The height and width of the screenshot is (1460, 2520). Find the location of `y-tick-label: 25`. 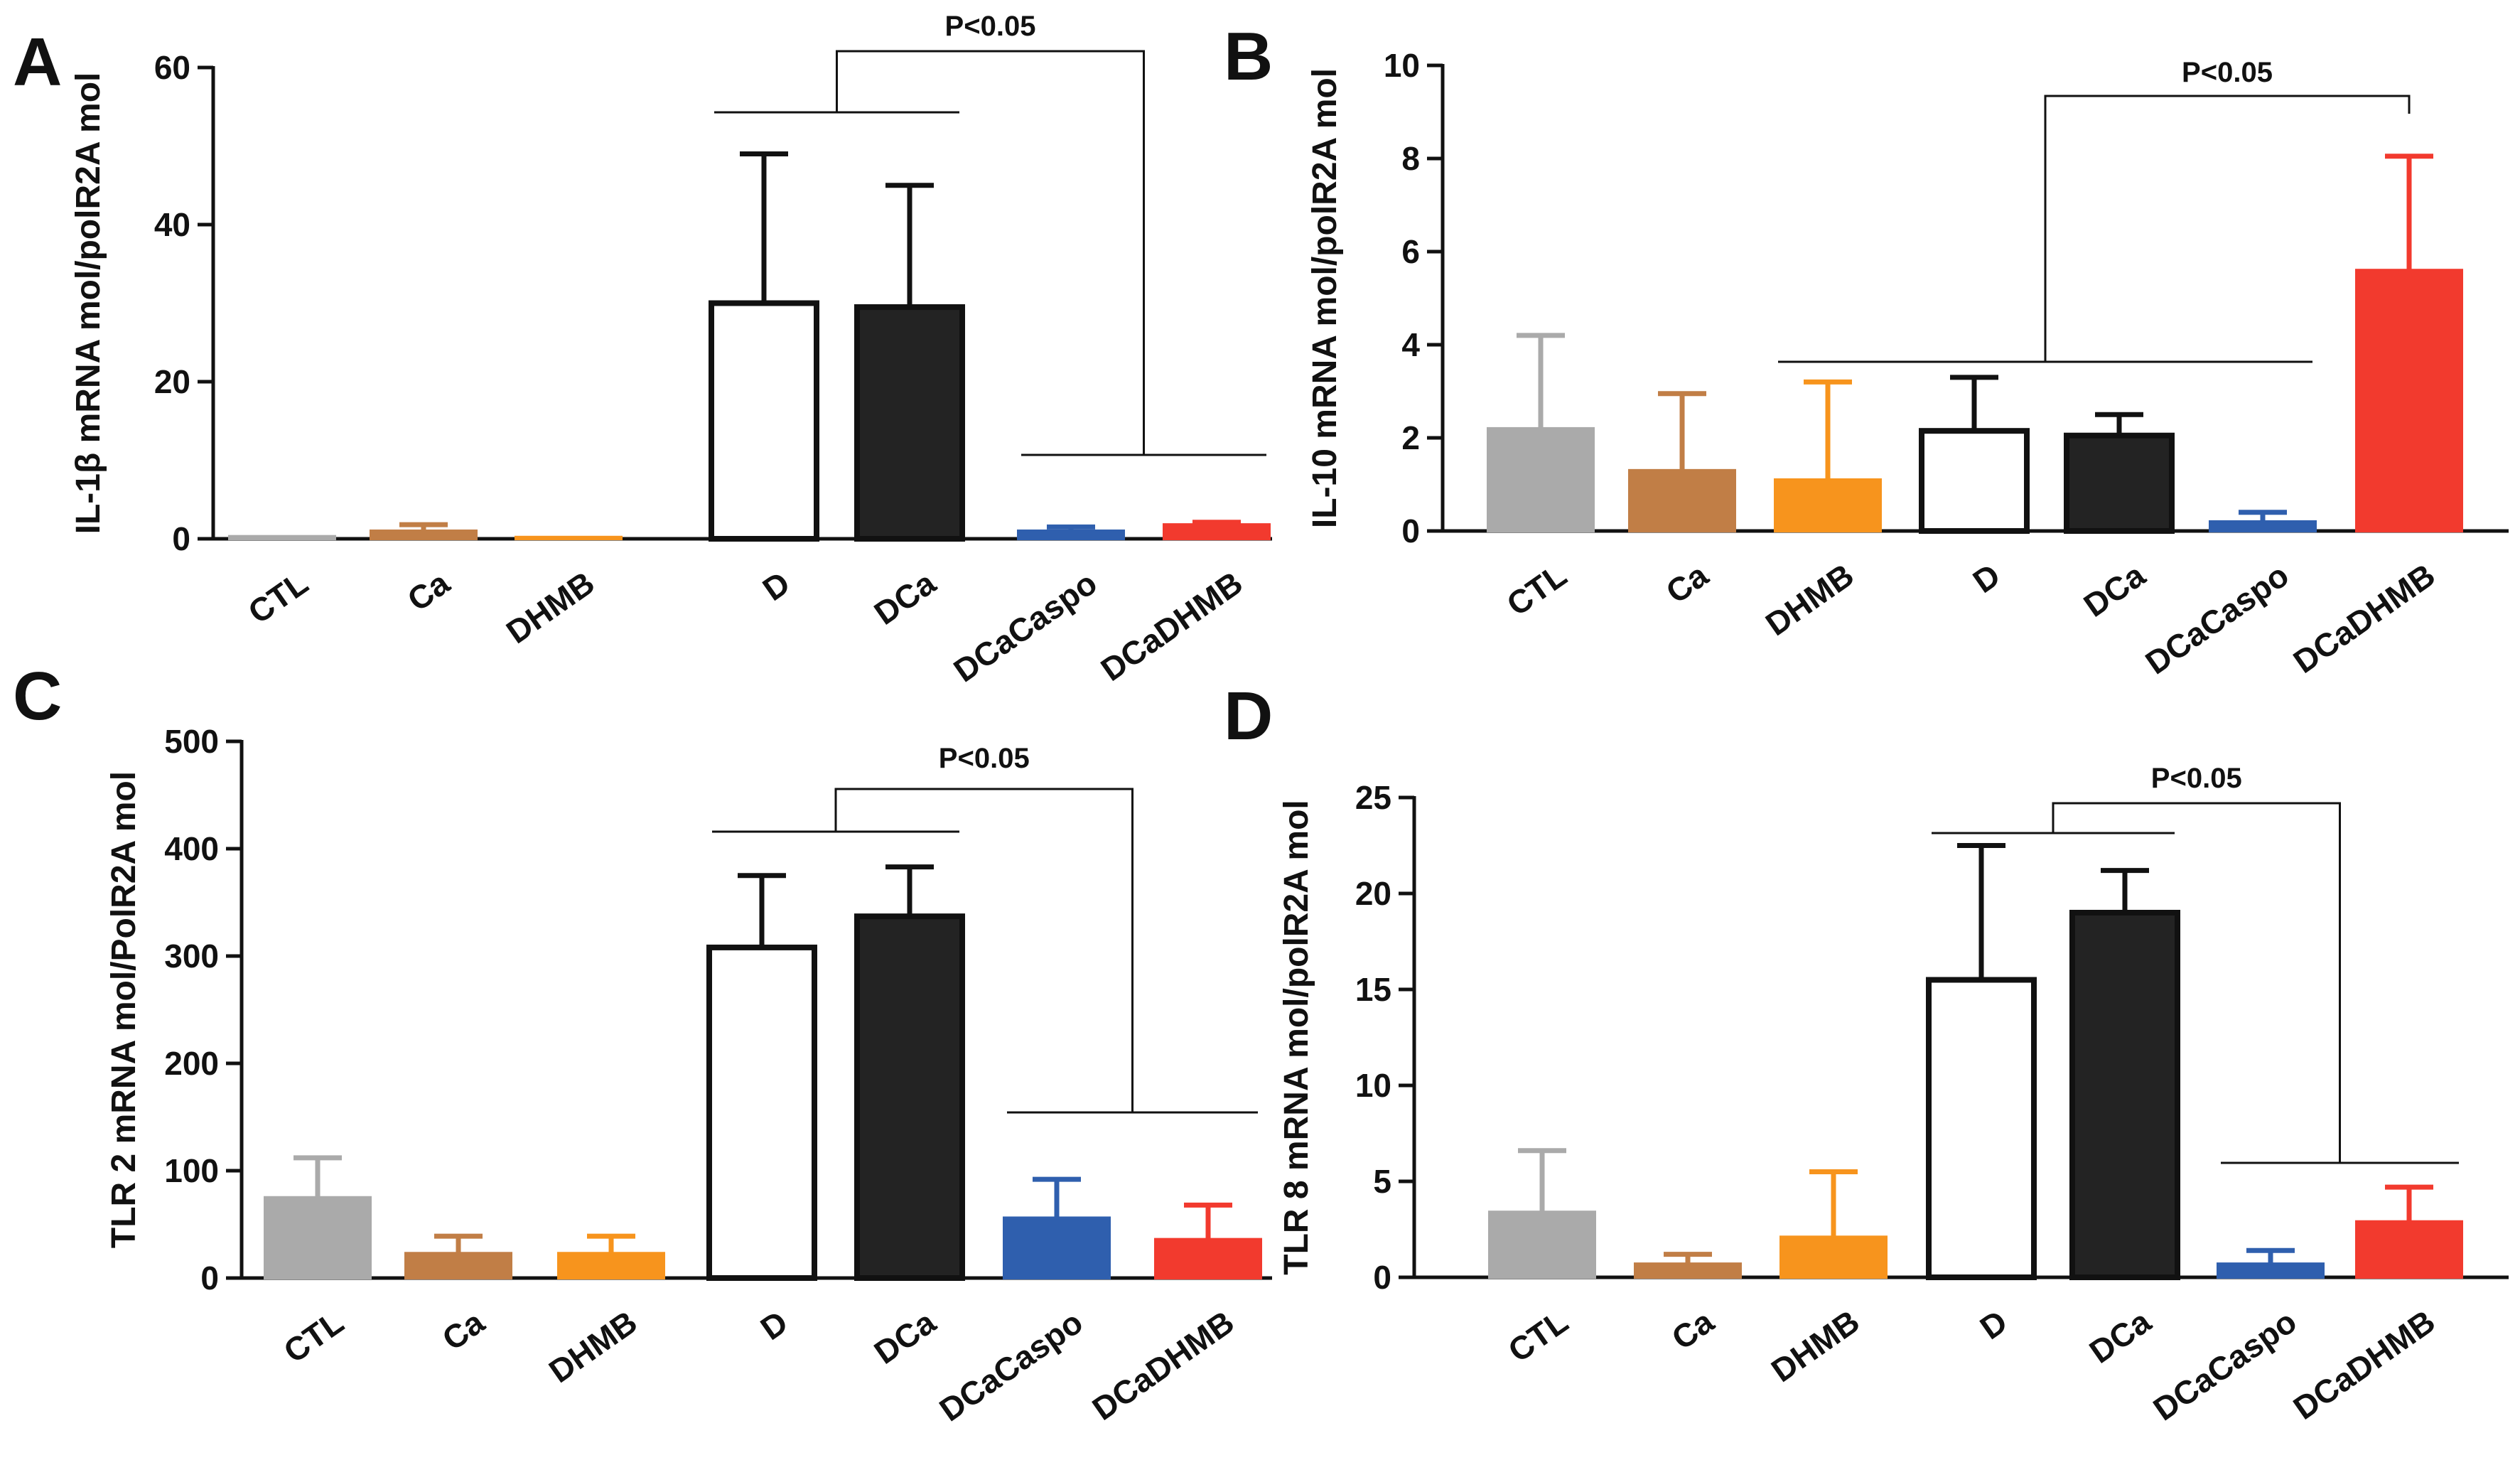

y-tick-label: 25 is located at coordinates (1373, 797).